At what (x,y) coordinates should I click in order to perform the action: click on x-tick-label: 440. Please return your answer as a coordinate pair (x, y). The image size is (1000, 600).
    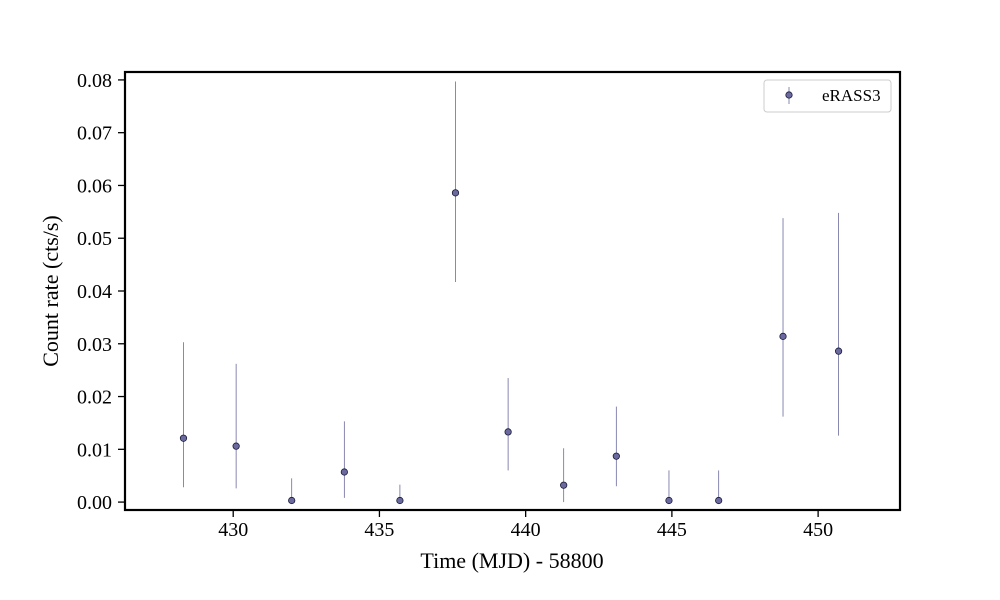
    Looking at the image, I should click on (526, 530).